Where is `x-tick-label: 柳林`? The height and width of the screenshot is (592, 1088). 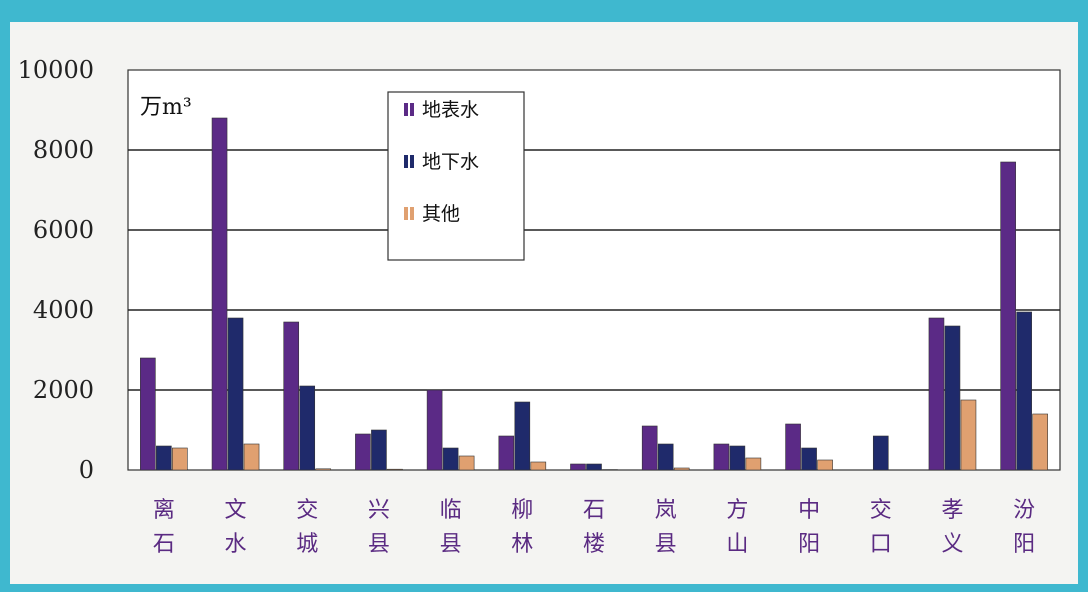 x-tick-label: 柳林 is located at coordinates (522, 527).